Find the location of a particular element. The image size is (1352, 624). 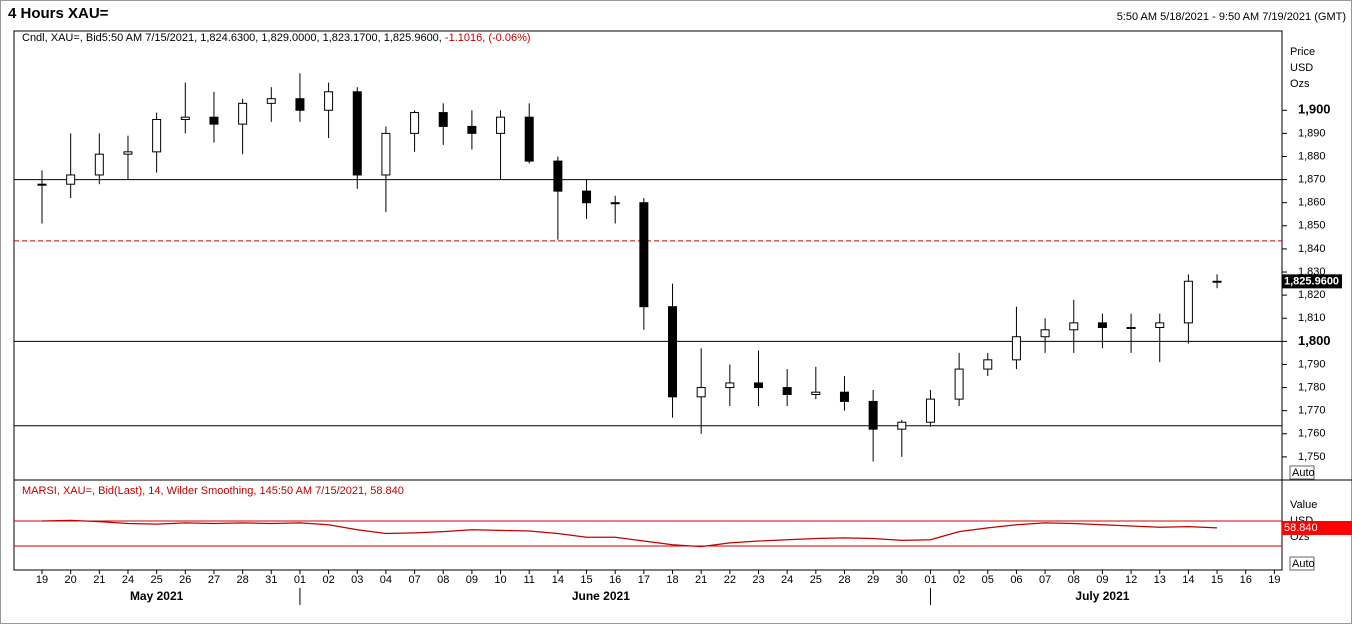

y-tick-label: 1,880 is located at coordinates (1312, 156).